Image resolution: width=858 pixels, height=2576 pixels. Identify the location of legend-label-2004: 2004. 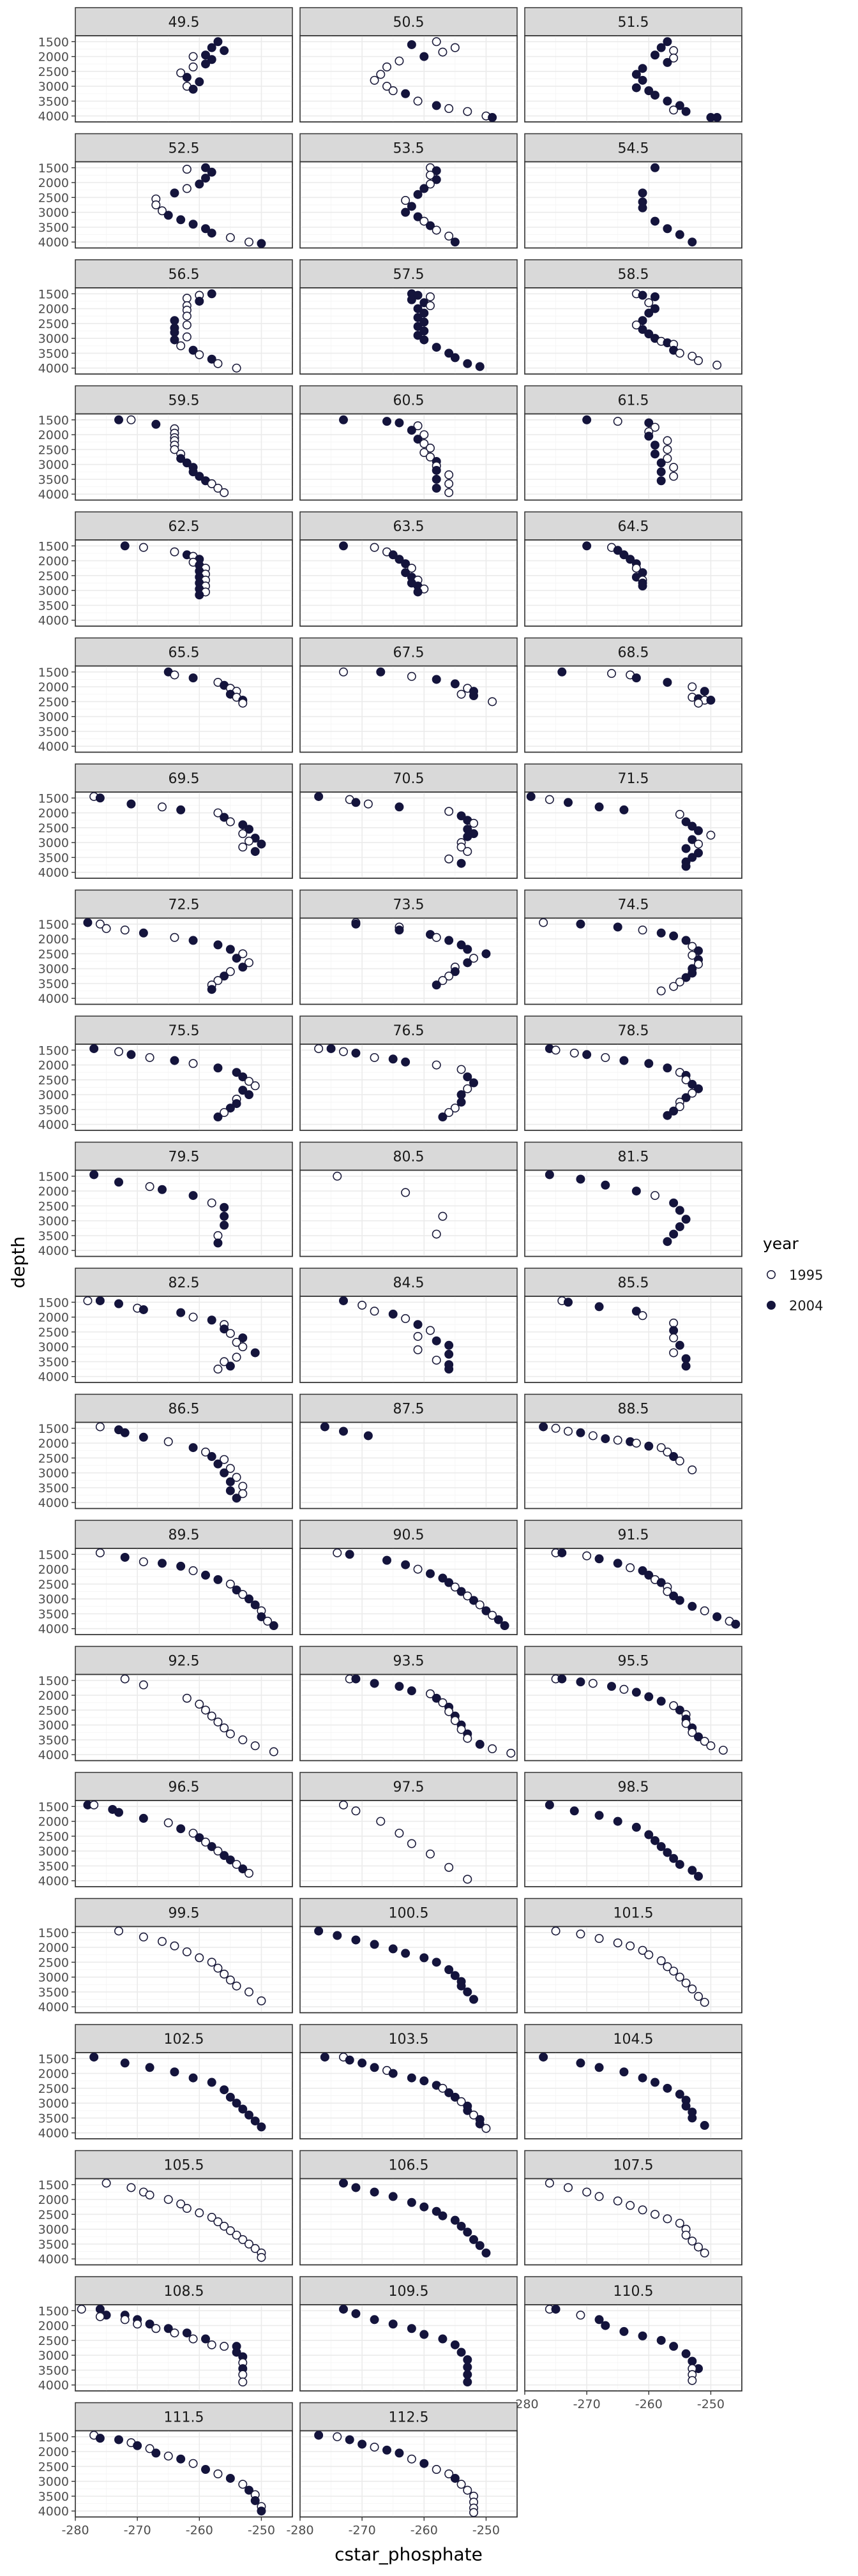
(806, 1306).